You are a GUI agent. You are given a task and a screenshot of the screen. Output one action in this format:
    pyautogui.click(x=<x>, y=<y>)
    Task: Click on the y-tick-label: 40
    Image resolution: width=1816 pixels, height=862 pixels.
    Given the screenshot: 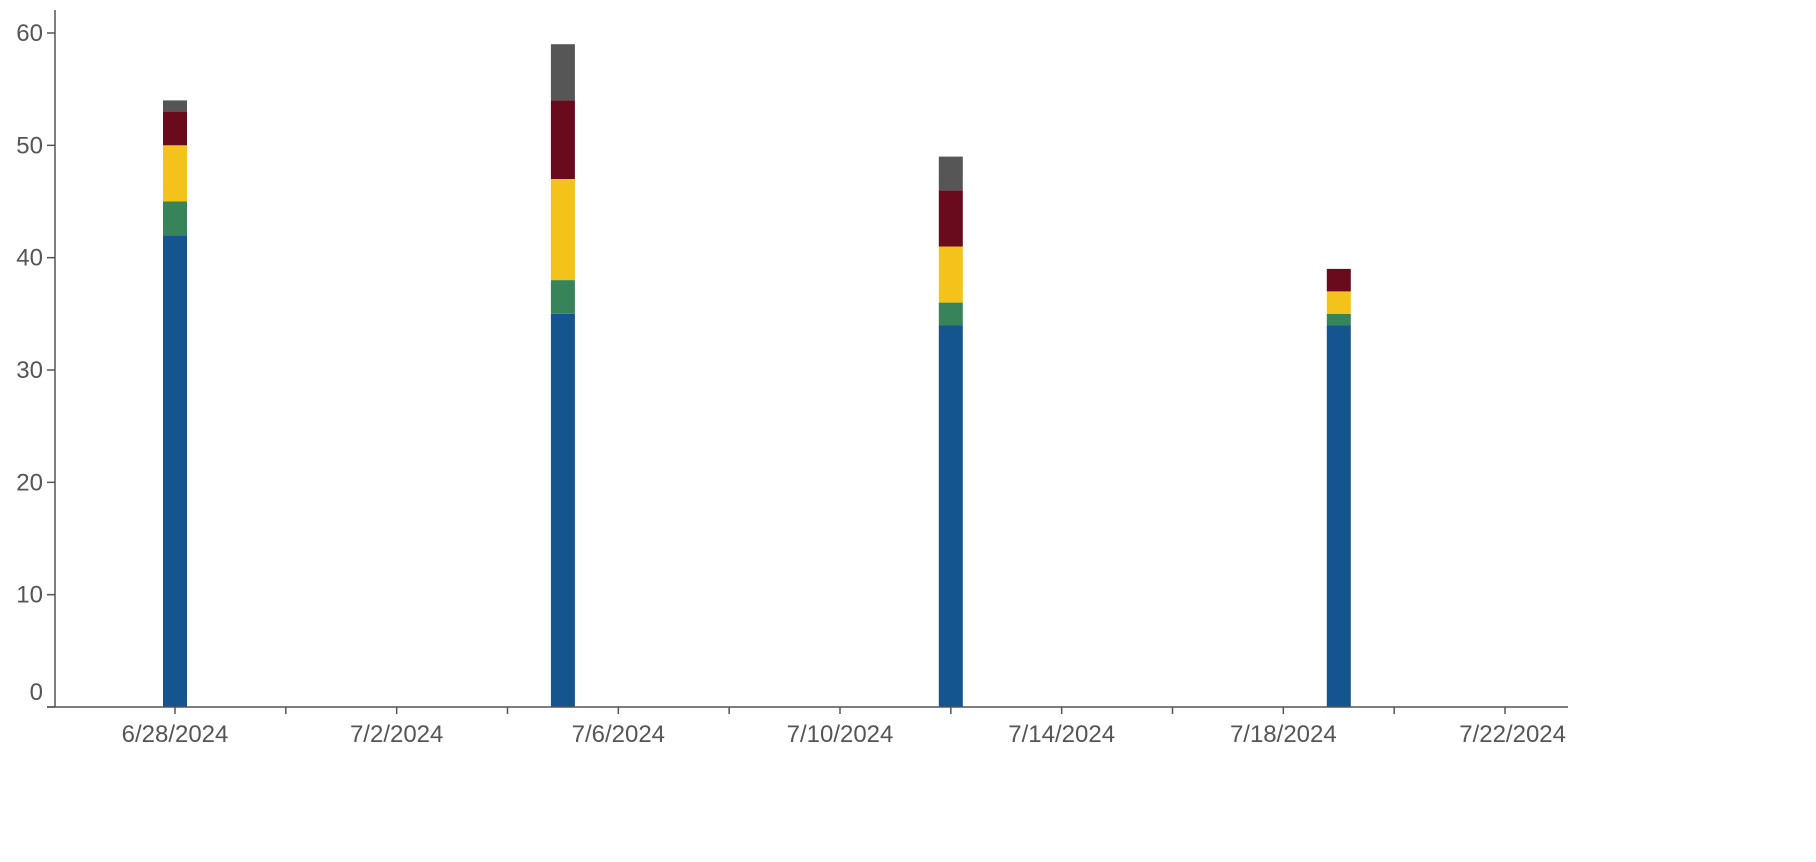 What is the action you would take?
    pyautogui.click(x=29, y=258)
    